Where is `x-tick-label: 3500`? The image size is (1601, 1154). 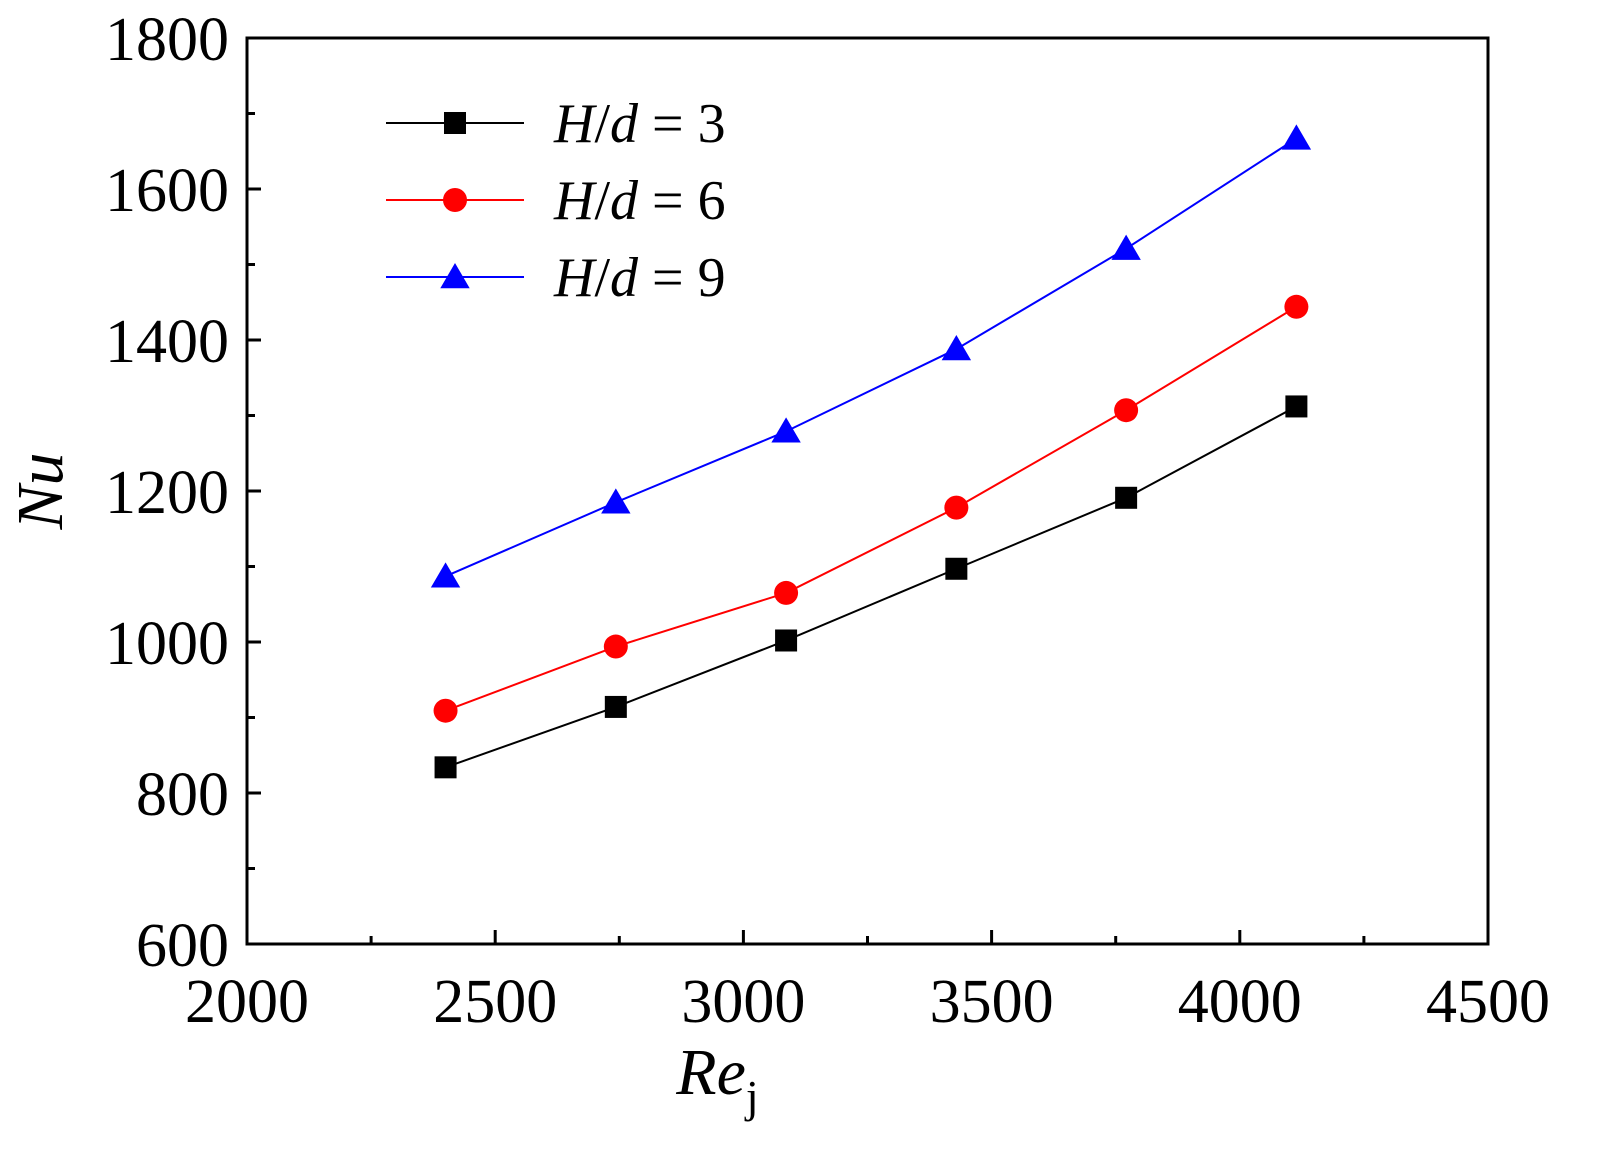 x-tick-label: 3500 is located at coordinates (992, 1002).